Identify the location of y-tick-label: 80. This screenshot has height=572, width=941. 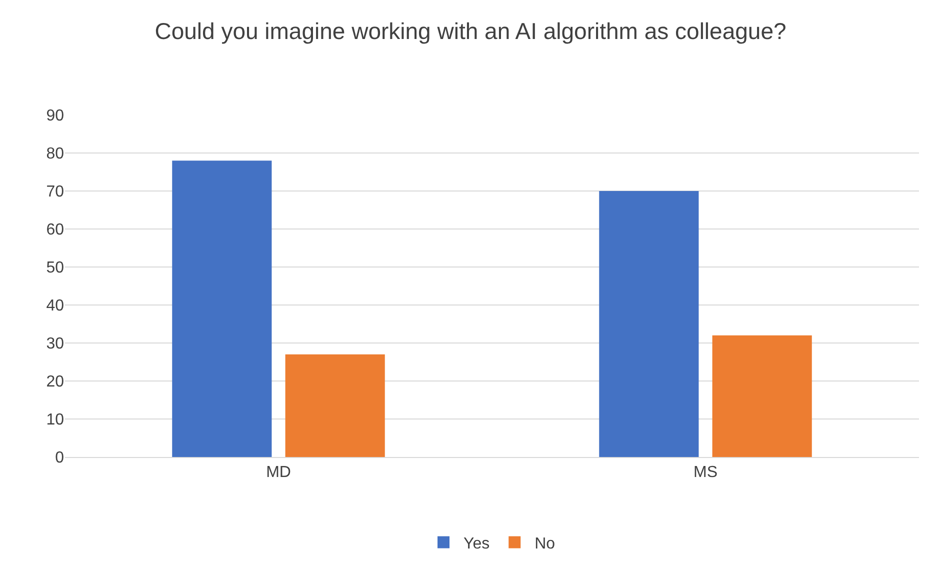
(55, 154).